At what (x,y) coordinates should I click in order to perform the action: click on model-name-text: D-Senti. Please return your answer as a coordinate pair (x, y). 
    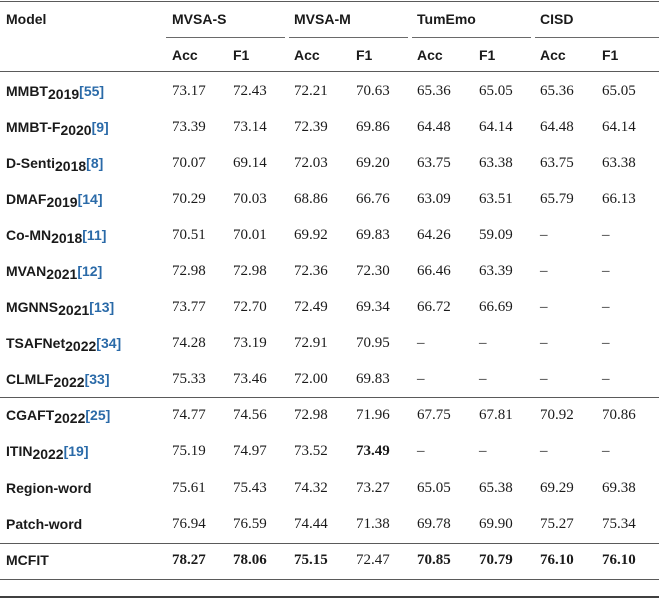
    Looking at the image, I should click on (30, 163).